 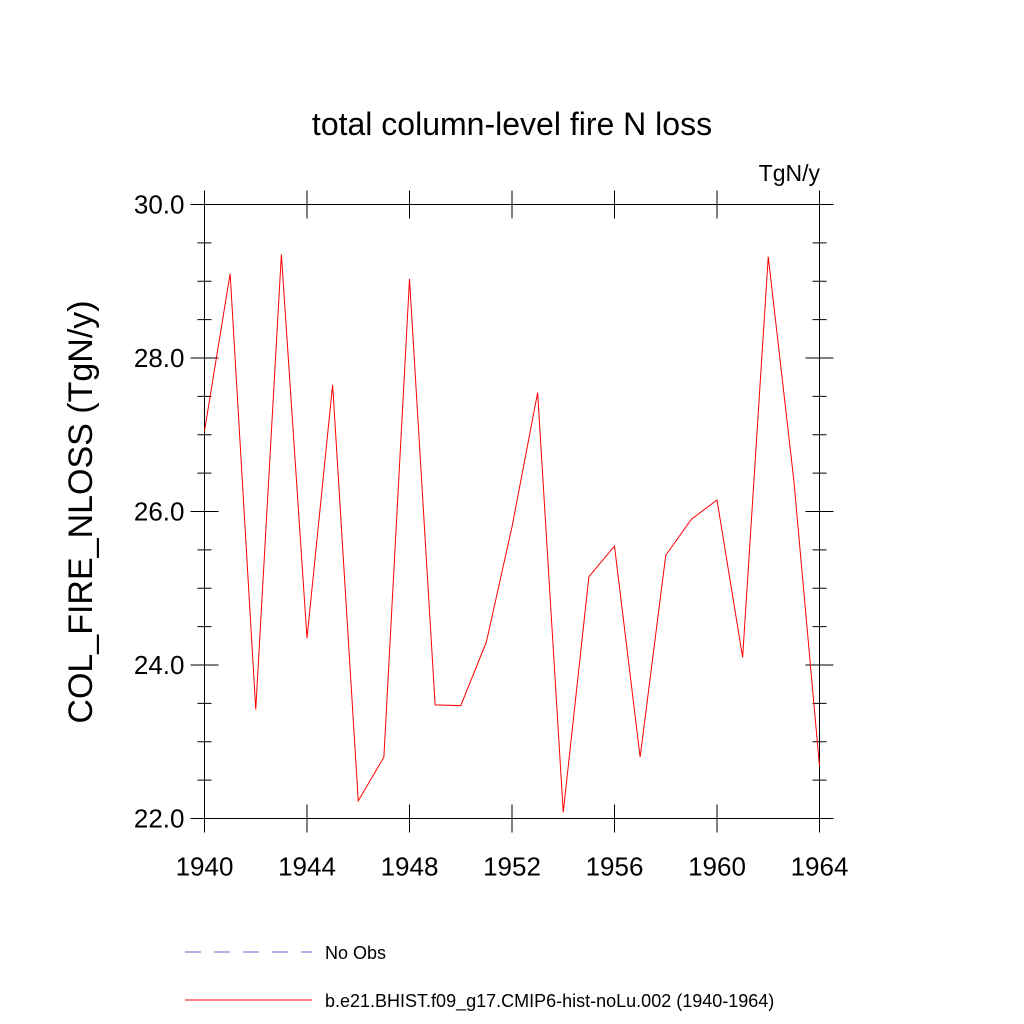 What do you see at coordinates (205, 867) in the screenshot?
I see `x-tick-label: 1940` at bounding box center [205, 867].